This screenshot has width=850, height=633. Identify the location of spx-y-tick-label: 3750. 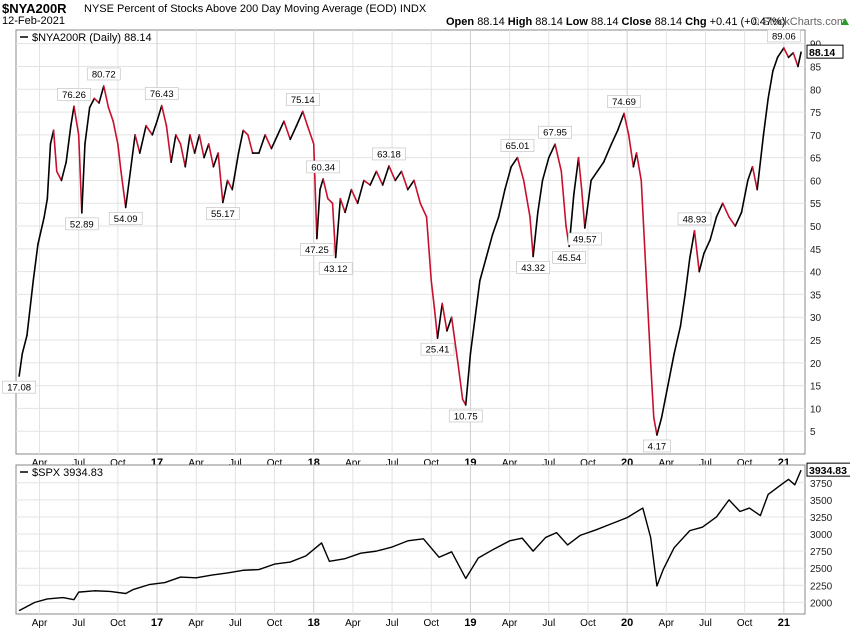
(821, 484).